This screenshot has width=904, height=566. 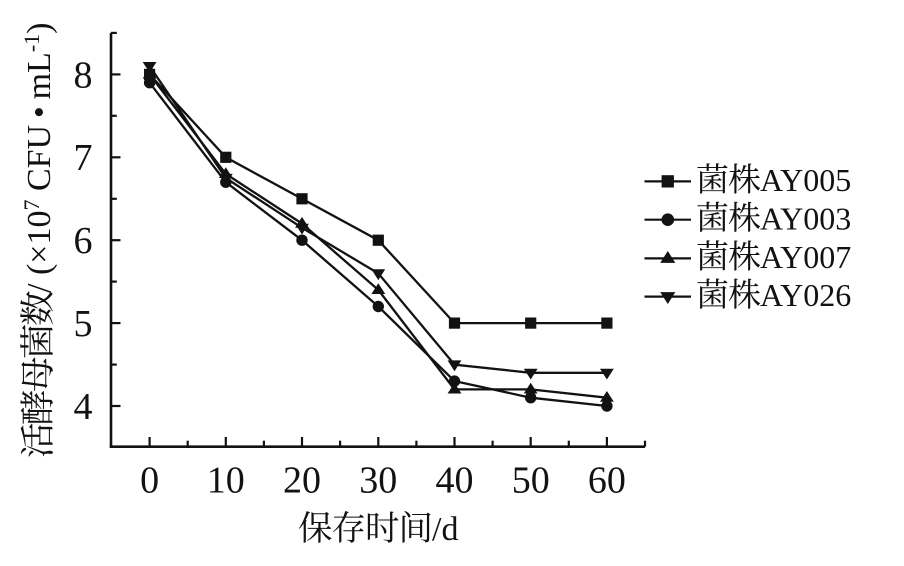 What do you see at coordinates (378, 481) in the screenshot?
I see `svg-text: 30` at bounding box center [378, 481].